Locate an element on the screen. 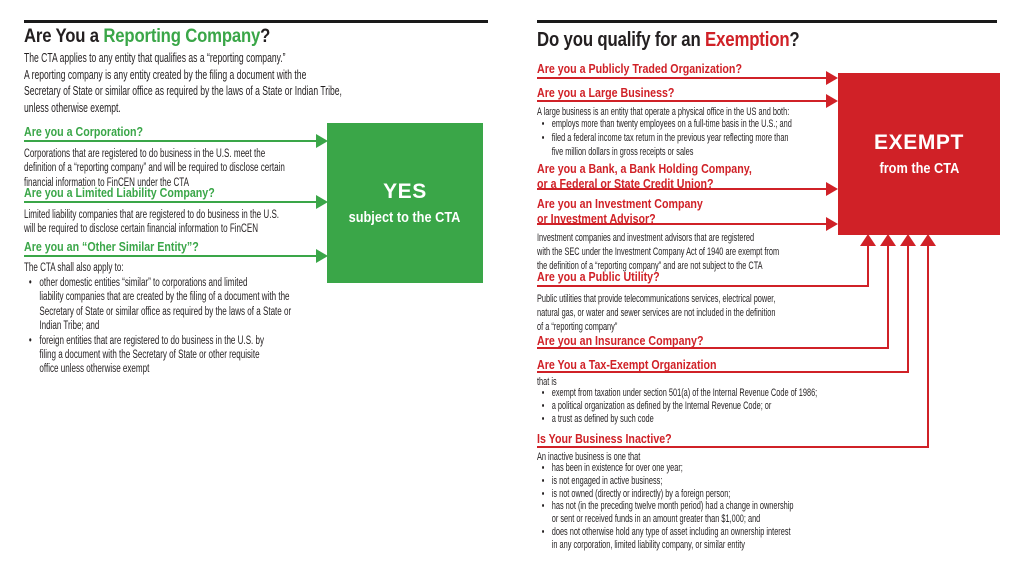  connector-large-business is located at coordinates (681, 101).